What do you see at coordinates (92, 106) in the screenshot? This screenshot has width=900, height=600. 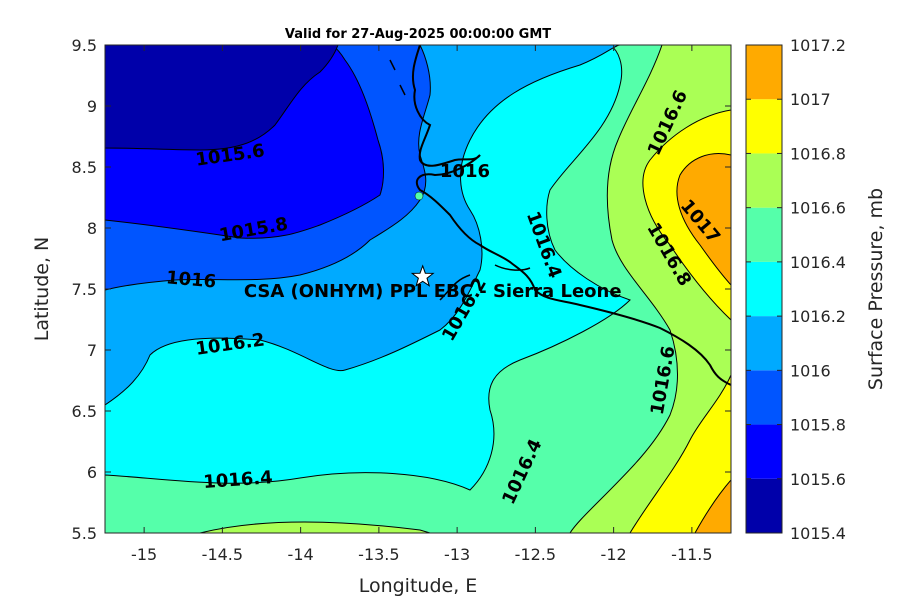 I see `y-tick-label: 9` at bounding box center [92, 106].